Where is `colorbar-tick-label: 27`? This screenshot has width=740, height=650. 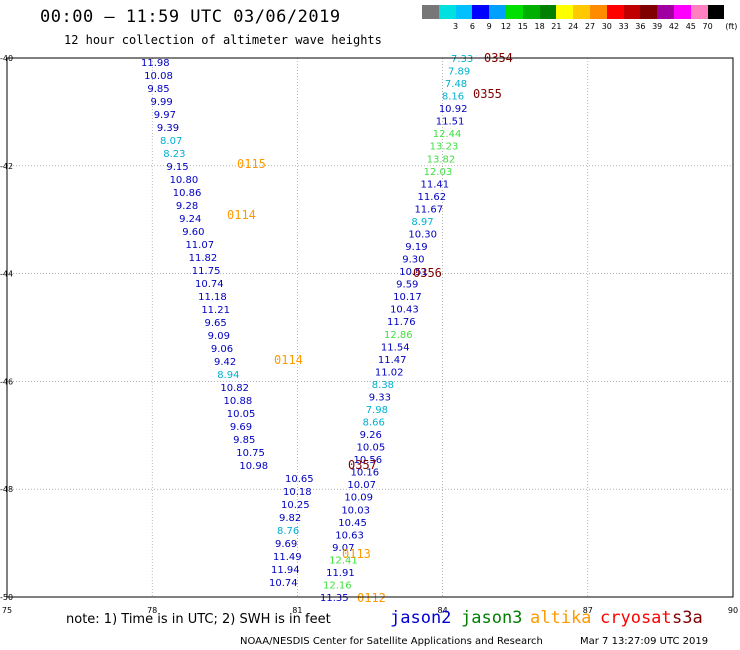 colorbar-tick-label: 27 is located at coordinates (590, 26).